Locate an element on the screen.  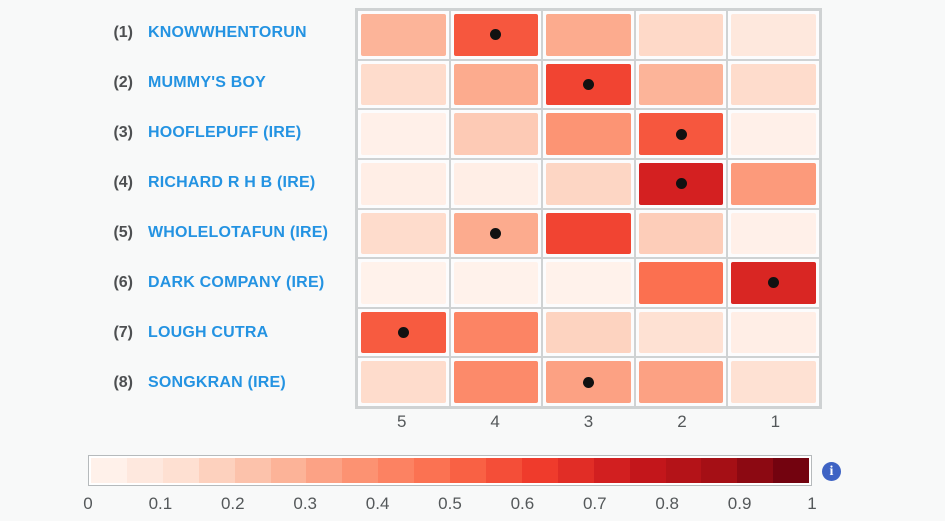
info-icon: i is located at coordinates (831, 471).